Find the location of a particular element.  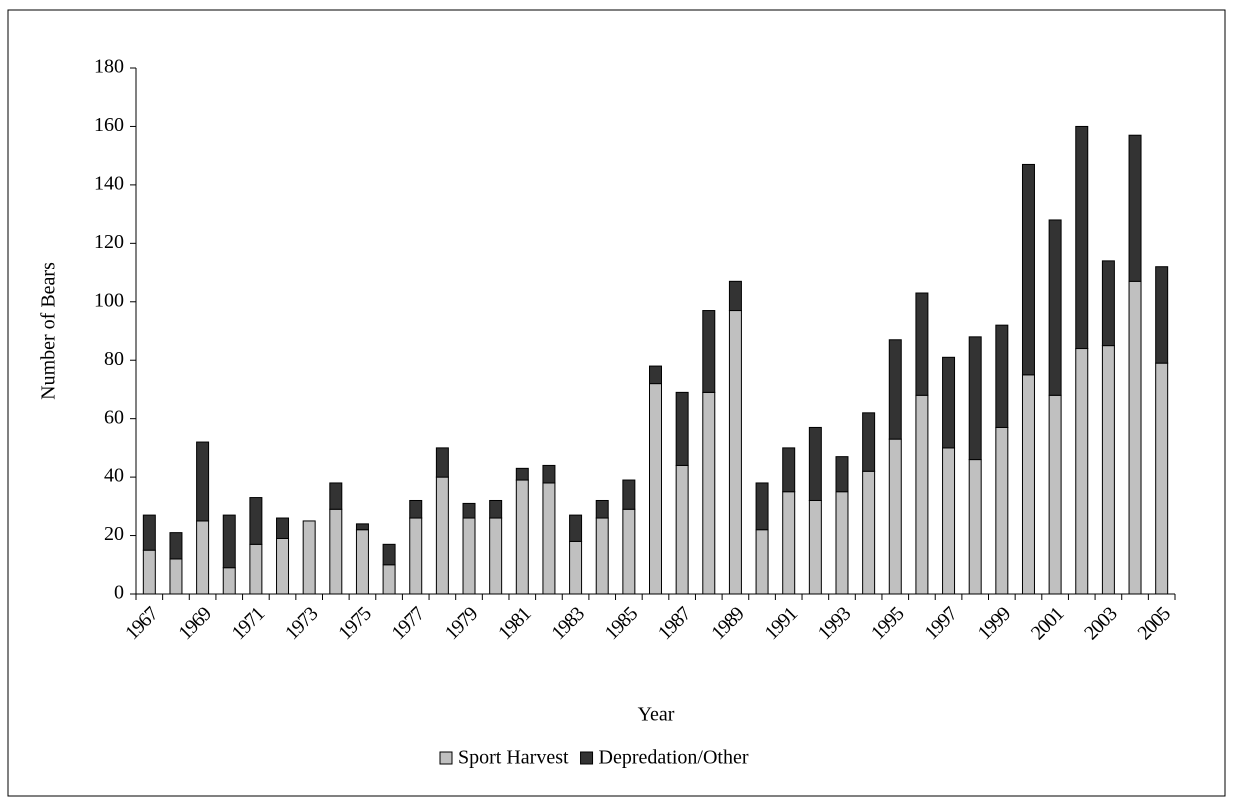

x-axis-label: Year is located at coordinates (656, 715).